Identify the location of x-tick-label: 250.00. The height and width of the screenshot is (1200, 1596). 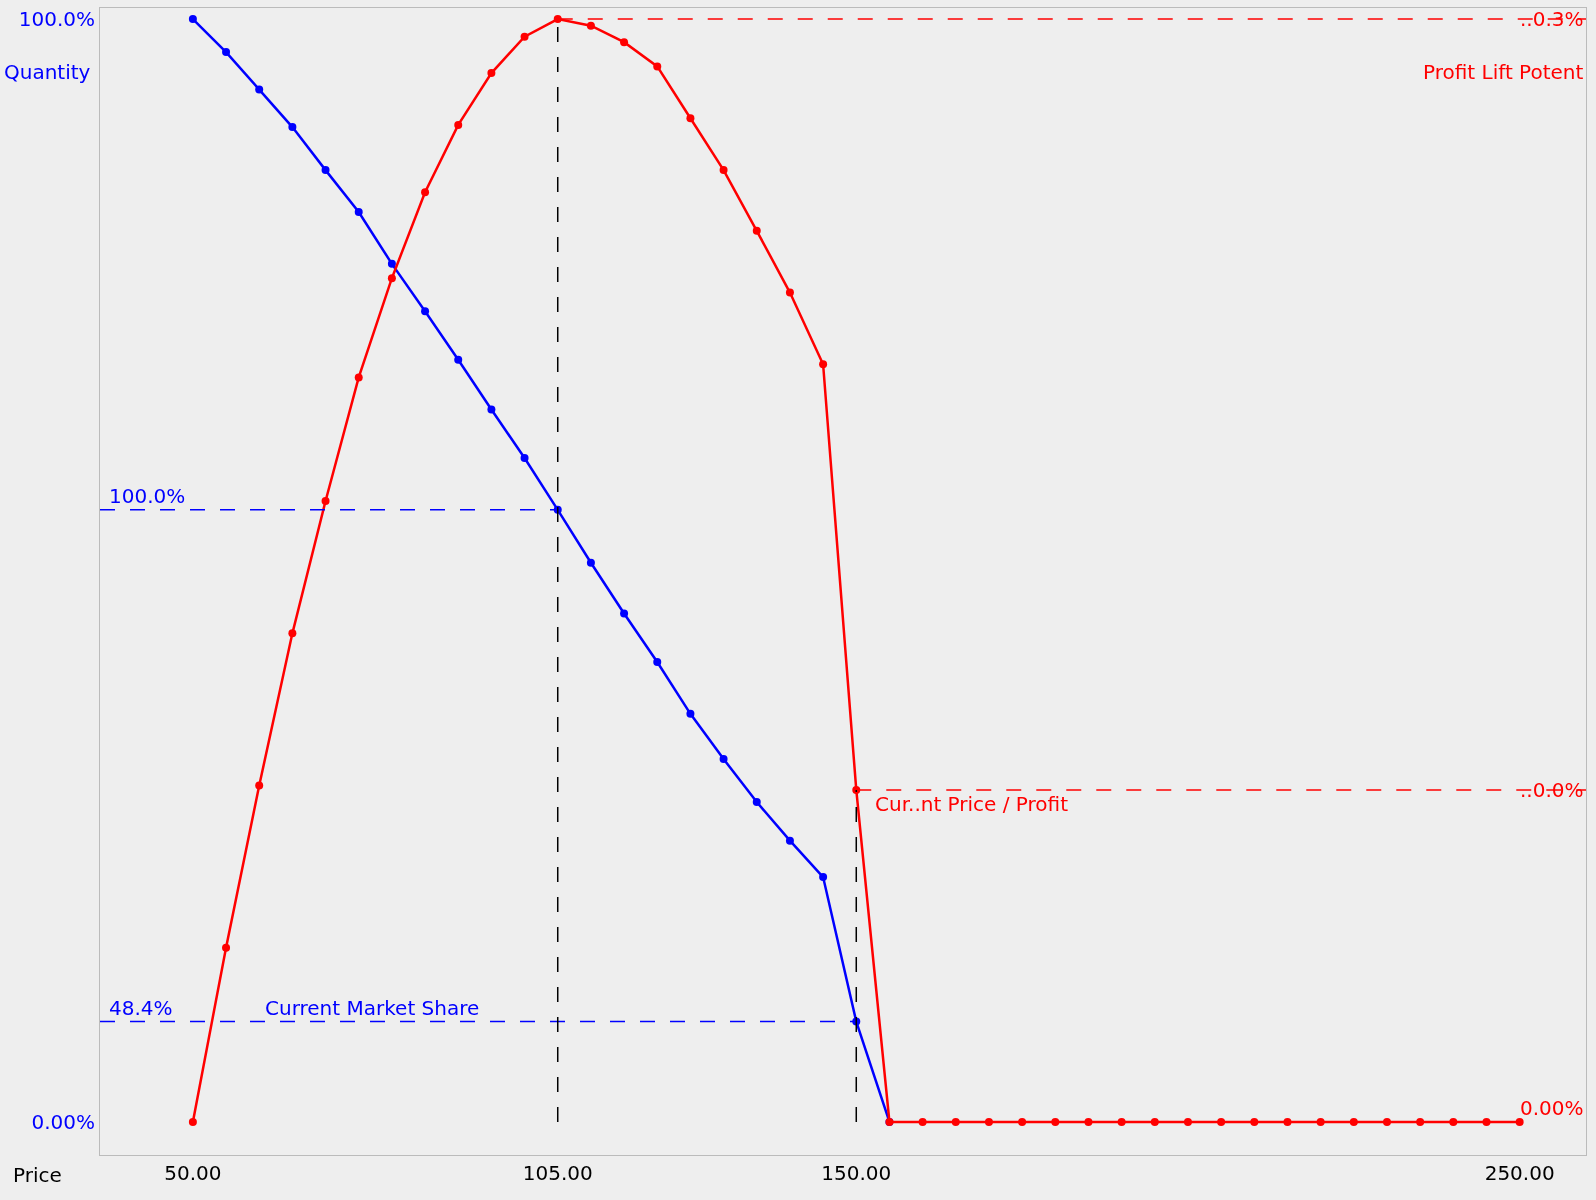
(1519, 1173).